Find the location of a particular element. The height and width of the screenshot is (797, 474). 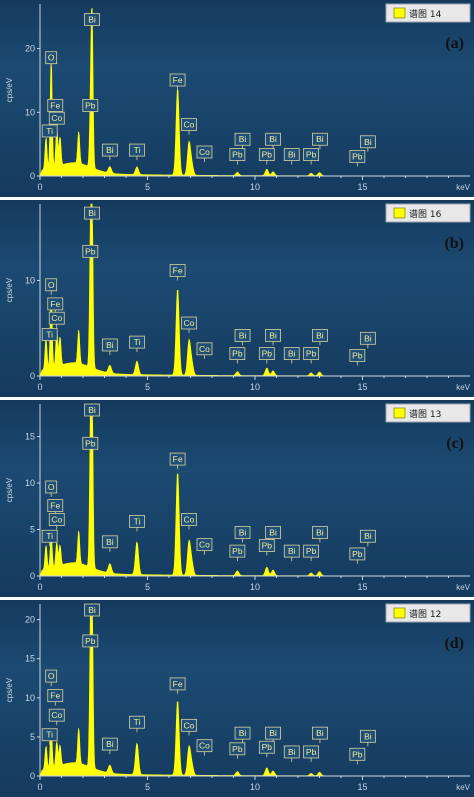

panel-letter: (b) is located at coordinates (454, 243).